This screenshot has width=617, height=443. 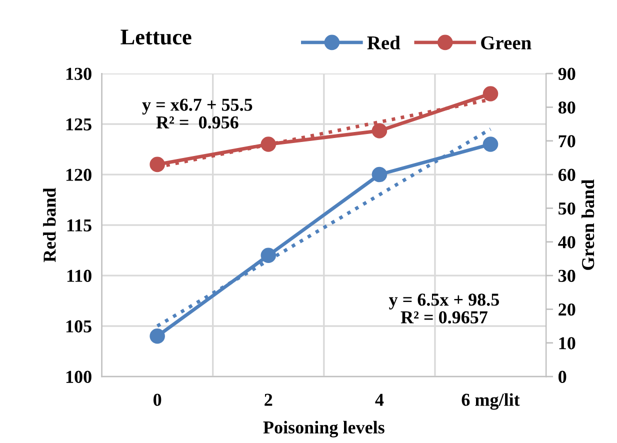 I want to click on y2-tick-label: 0, so click(x=562, y=376).